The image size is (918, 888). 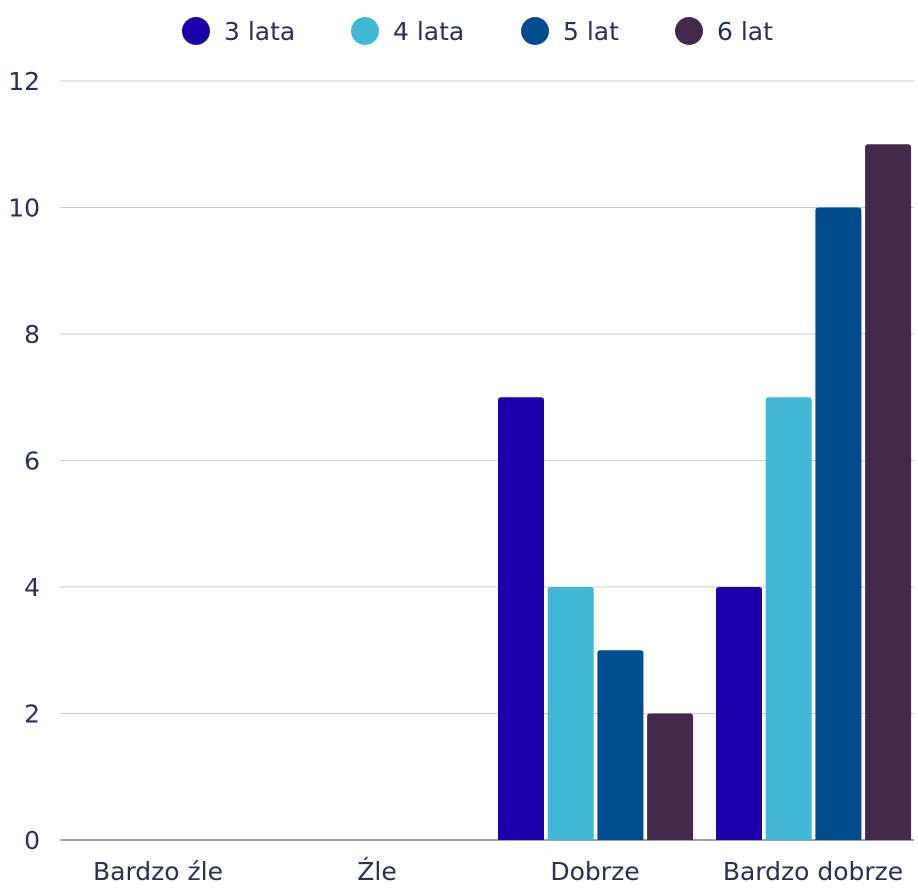 What do you see at coordinates (498, 871) in the screenshot?
I see `x-axis-ticks: Bardzo źle Źle Dobrze Bardzo dobrze` at bounding box center [498, 871].